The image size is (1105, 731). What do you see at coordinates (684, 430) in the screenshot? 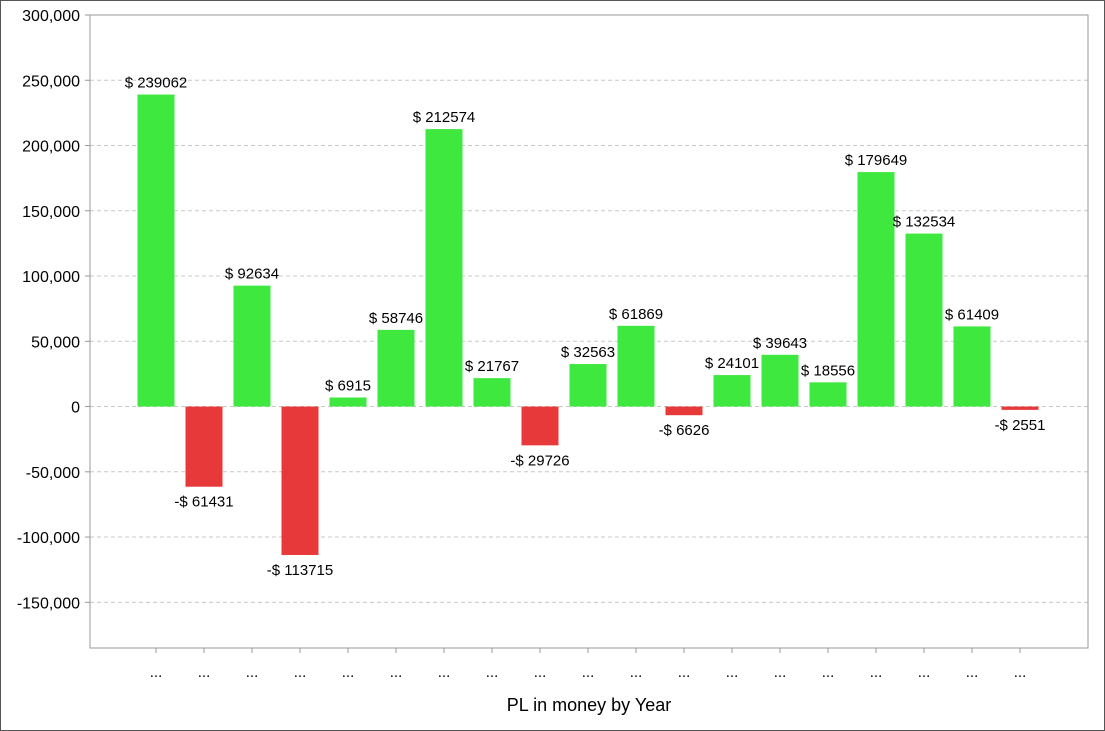
I see `data-label: -$ 6626` at bounding box center [684, 430].